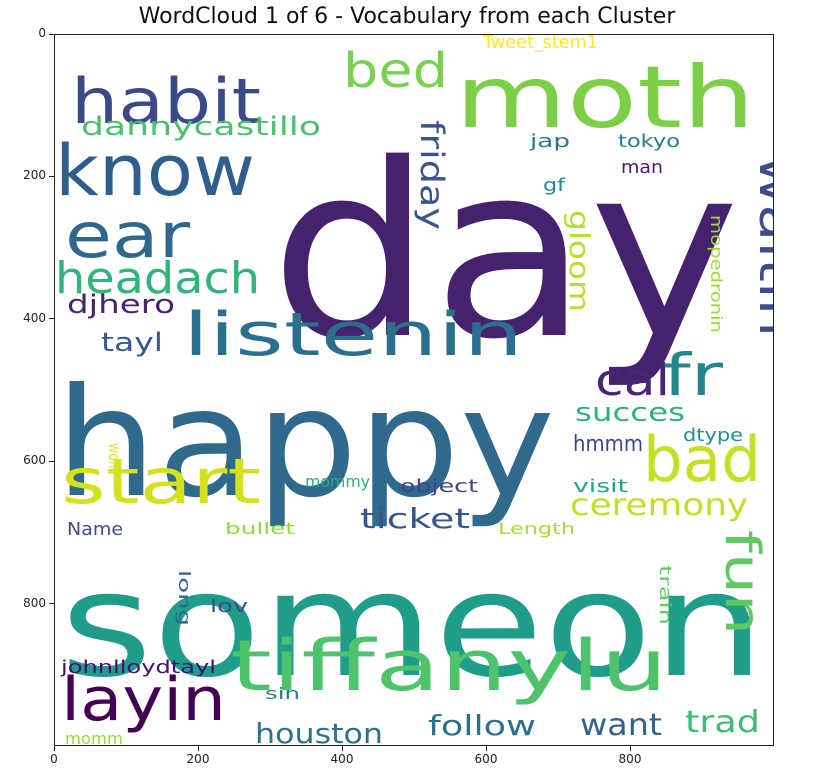  I want to click on word-tweet-stem1: Tweet_stem1, so click(540, 44).